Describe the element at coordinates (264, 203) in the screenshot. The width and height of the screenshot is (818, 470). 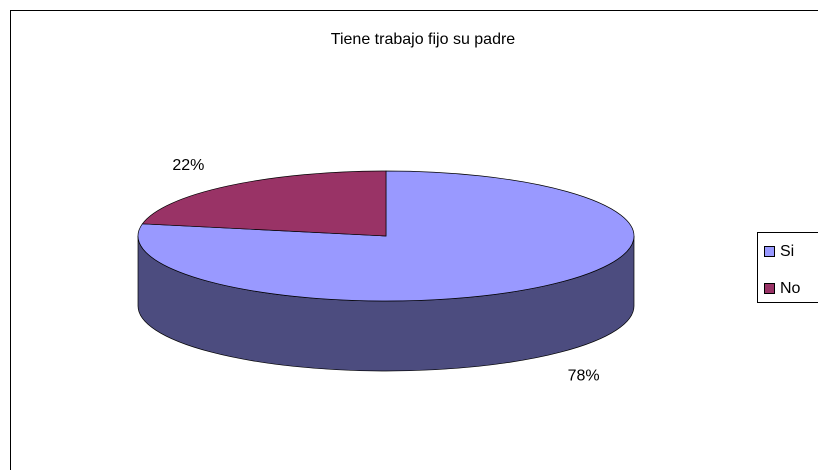
I see `slice` at that location.